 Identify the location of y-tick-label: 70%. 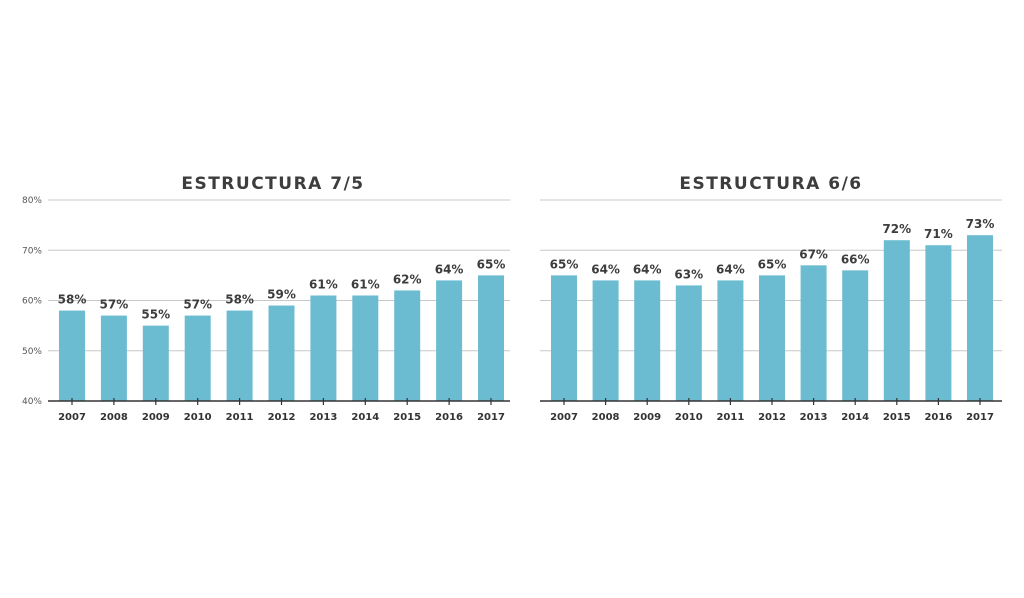
(32, 251).